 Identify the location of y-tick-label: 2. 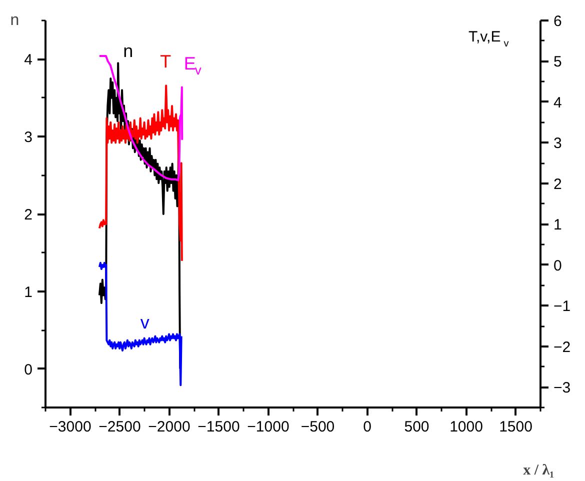
(28, 215).